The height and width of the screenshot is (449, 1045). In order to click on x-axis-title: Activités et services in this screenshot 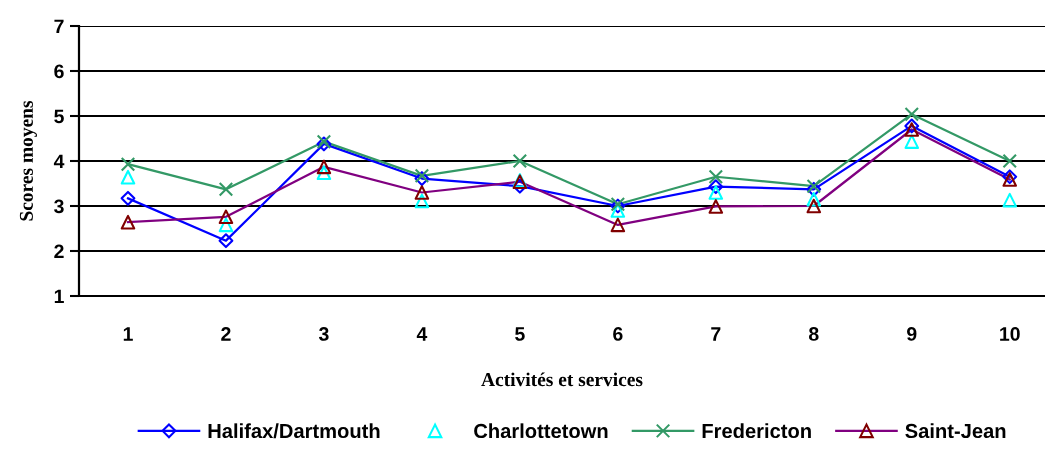, I will do `click(562, 379)`.